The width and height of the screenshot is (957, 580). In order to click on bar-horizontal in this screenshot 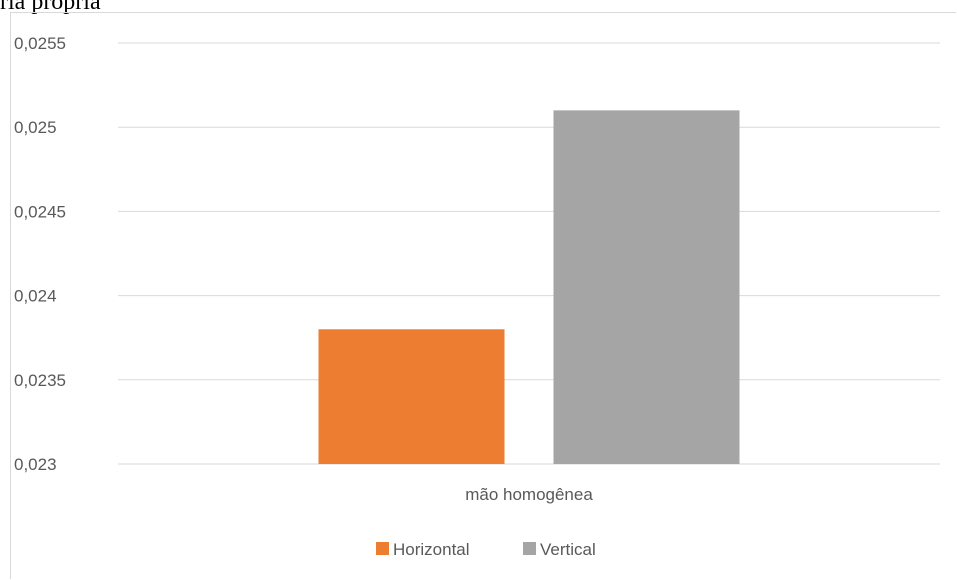, I will do `click(411, 396)`.